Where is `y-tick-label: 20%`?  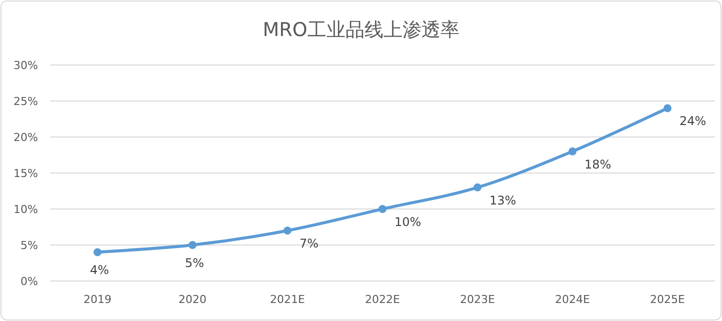
y-tick-label: 20% is located at coordinates (26, 137).